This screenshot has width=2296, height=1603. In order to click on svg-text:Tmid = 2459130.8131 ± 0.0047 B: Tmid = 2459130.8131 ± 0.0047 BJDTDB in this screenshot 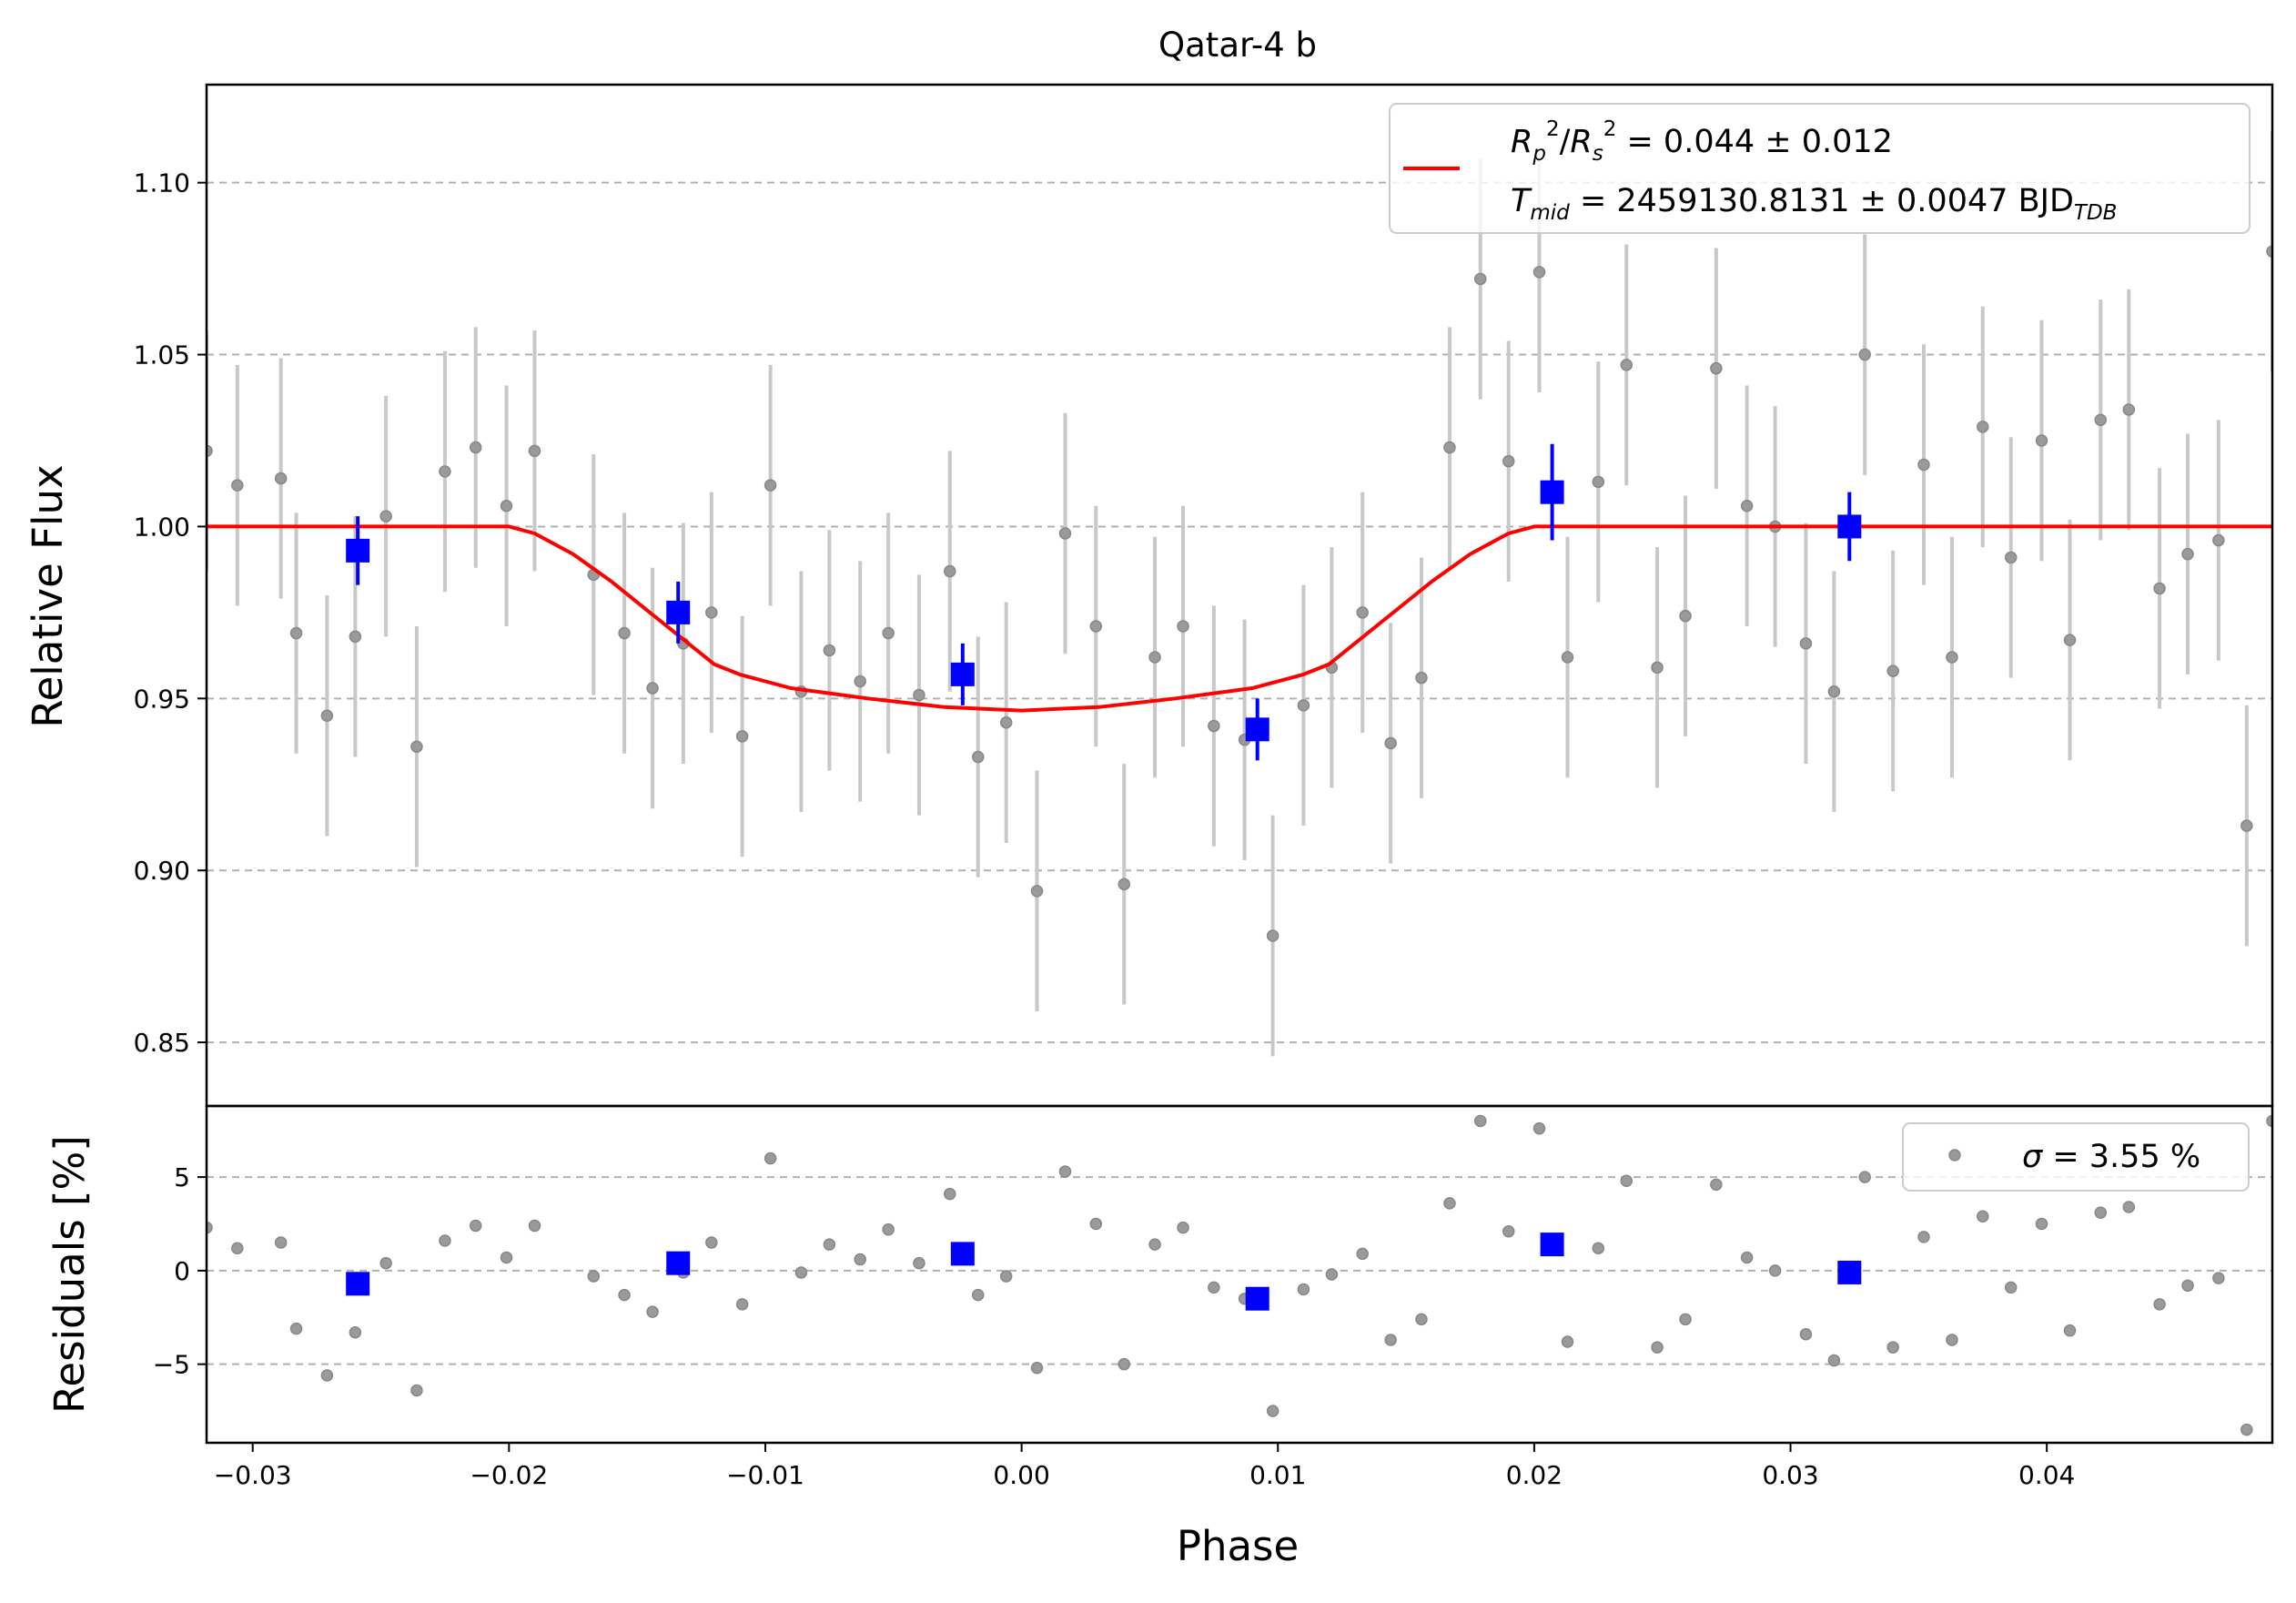, I will do `click(1814, 204)`.